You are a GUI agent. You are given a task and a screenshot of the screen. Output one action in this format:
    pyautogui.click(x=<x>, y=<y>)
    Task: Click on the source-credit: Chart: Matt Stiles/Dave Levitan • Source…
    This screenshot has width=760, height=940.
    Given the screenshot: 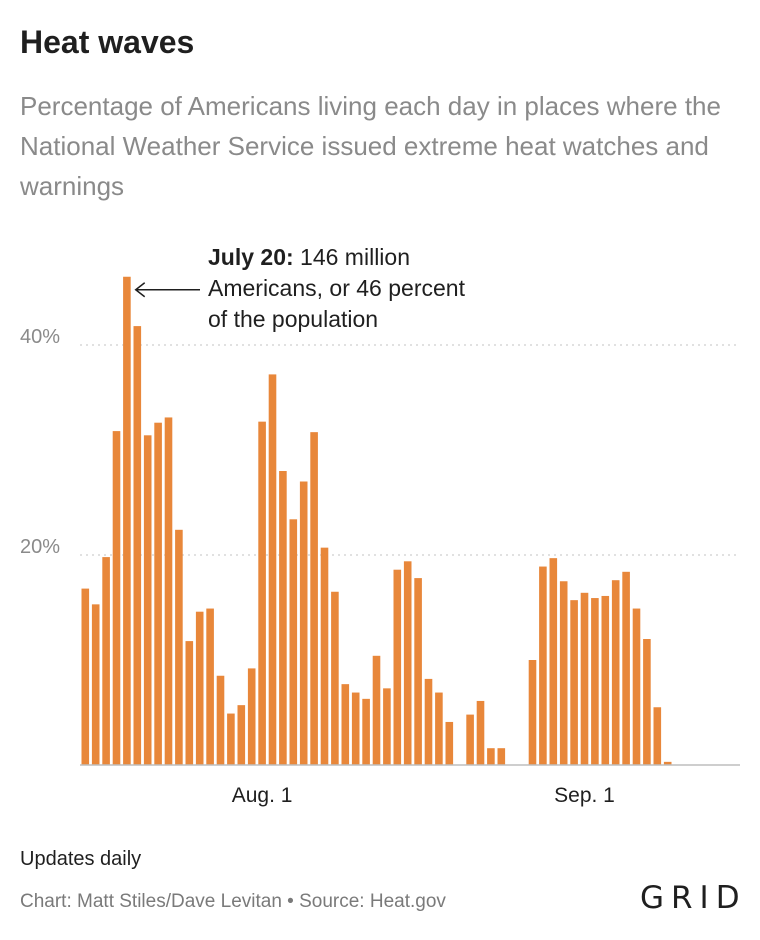 What is the action you would take?
    pyautogui.click(x=233, y=901)
    